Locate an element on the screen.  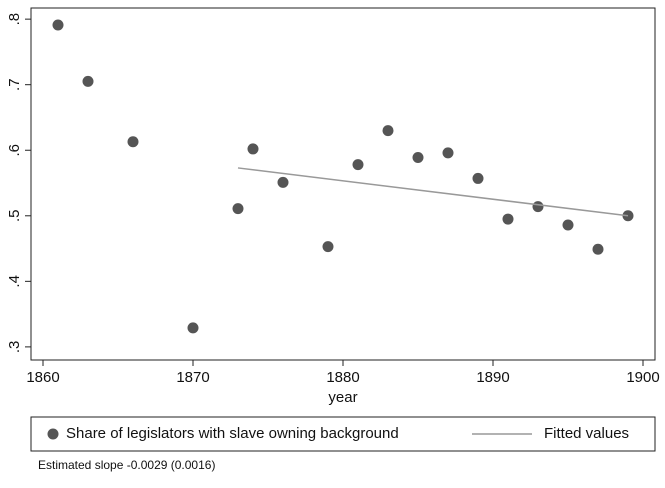
y-tick-label: .8 is located at coordinates (14, 19).